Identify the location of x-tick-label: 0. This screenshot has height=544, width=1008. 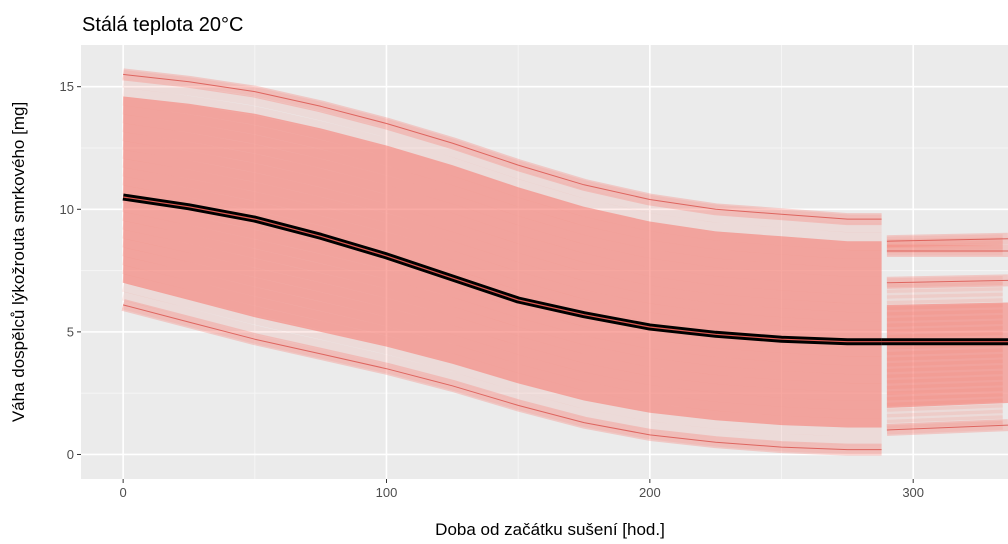
(123, 492).